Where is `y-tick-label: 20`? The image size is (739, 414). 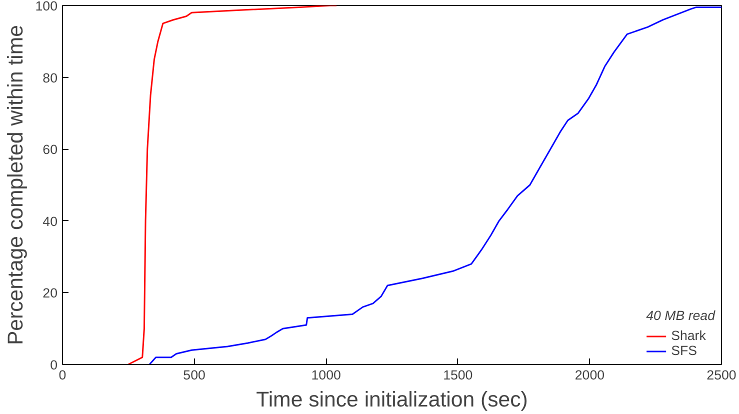
y-tick-label: 20 is located at coordinates (50, 293).